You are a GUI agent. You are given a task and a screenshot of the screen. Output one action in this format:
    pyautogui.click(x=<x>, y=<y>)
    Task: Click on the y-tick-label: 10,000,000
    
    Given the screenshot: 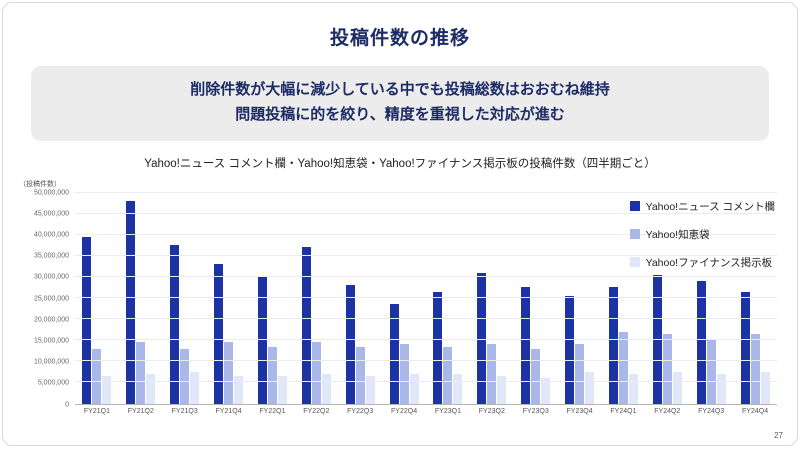 What is the action you would take?
    pyautogui.click(x=51, y=362)
    